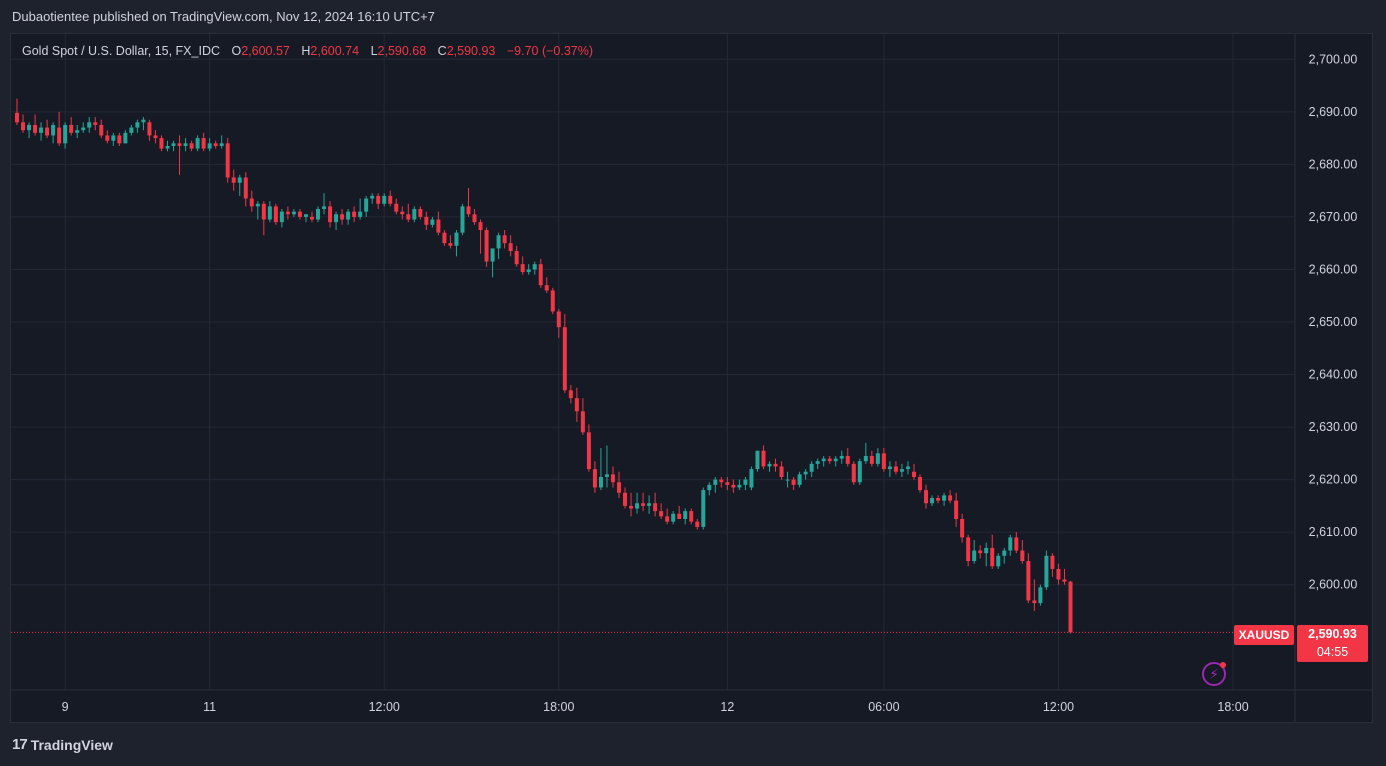 The width and height of the screenshot is (1386, 766). What do you see at coordinates (65, 707) in the screenshot?
I see `x-tick-label: 9` at bounding box center [65, 707].